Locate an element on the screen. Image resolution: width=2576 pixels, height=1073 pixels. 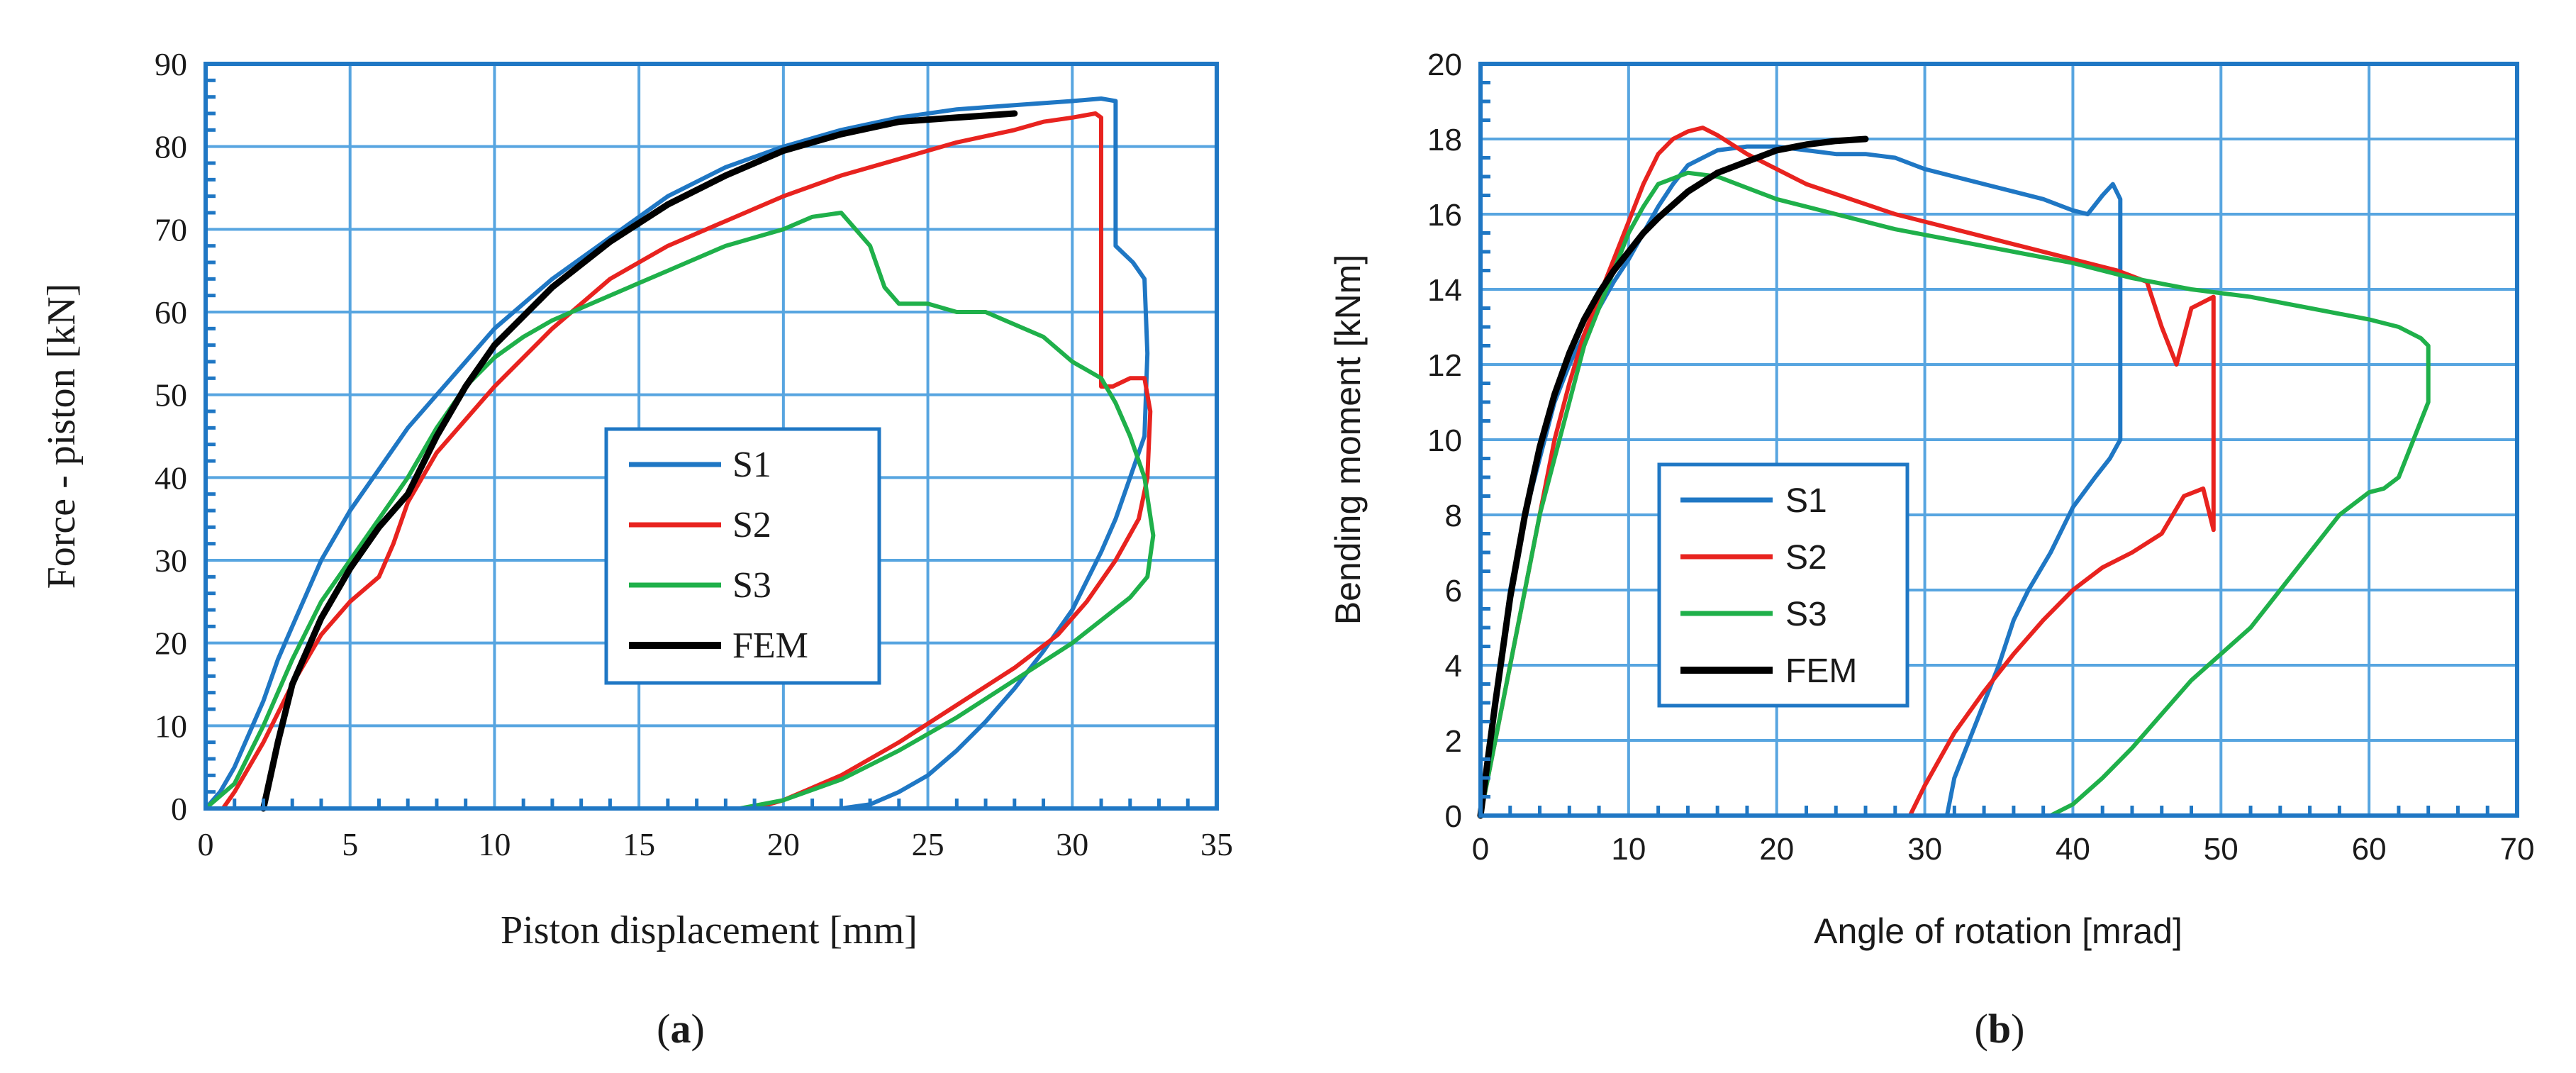
chart-a-legend-box is located at coordinates (743, 556).